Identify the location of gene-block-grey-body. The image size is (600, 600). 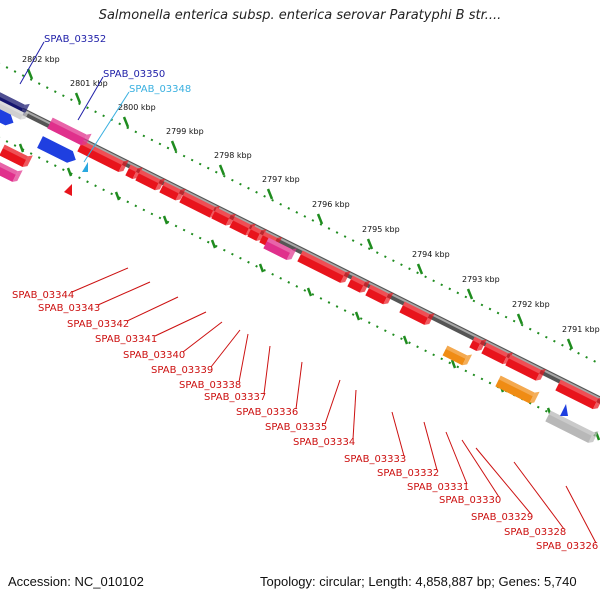
(569, 426).